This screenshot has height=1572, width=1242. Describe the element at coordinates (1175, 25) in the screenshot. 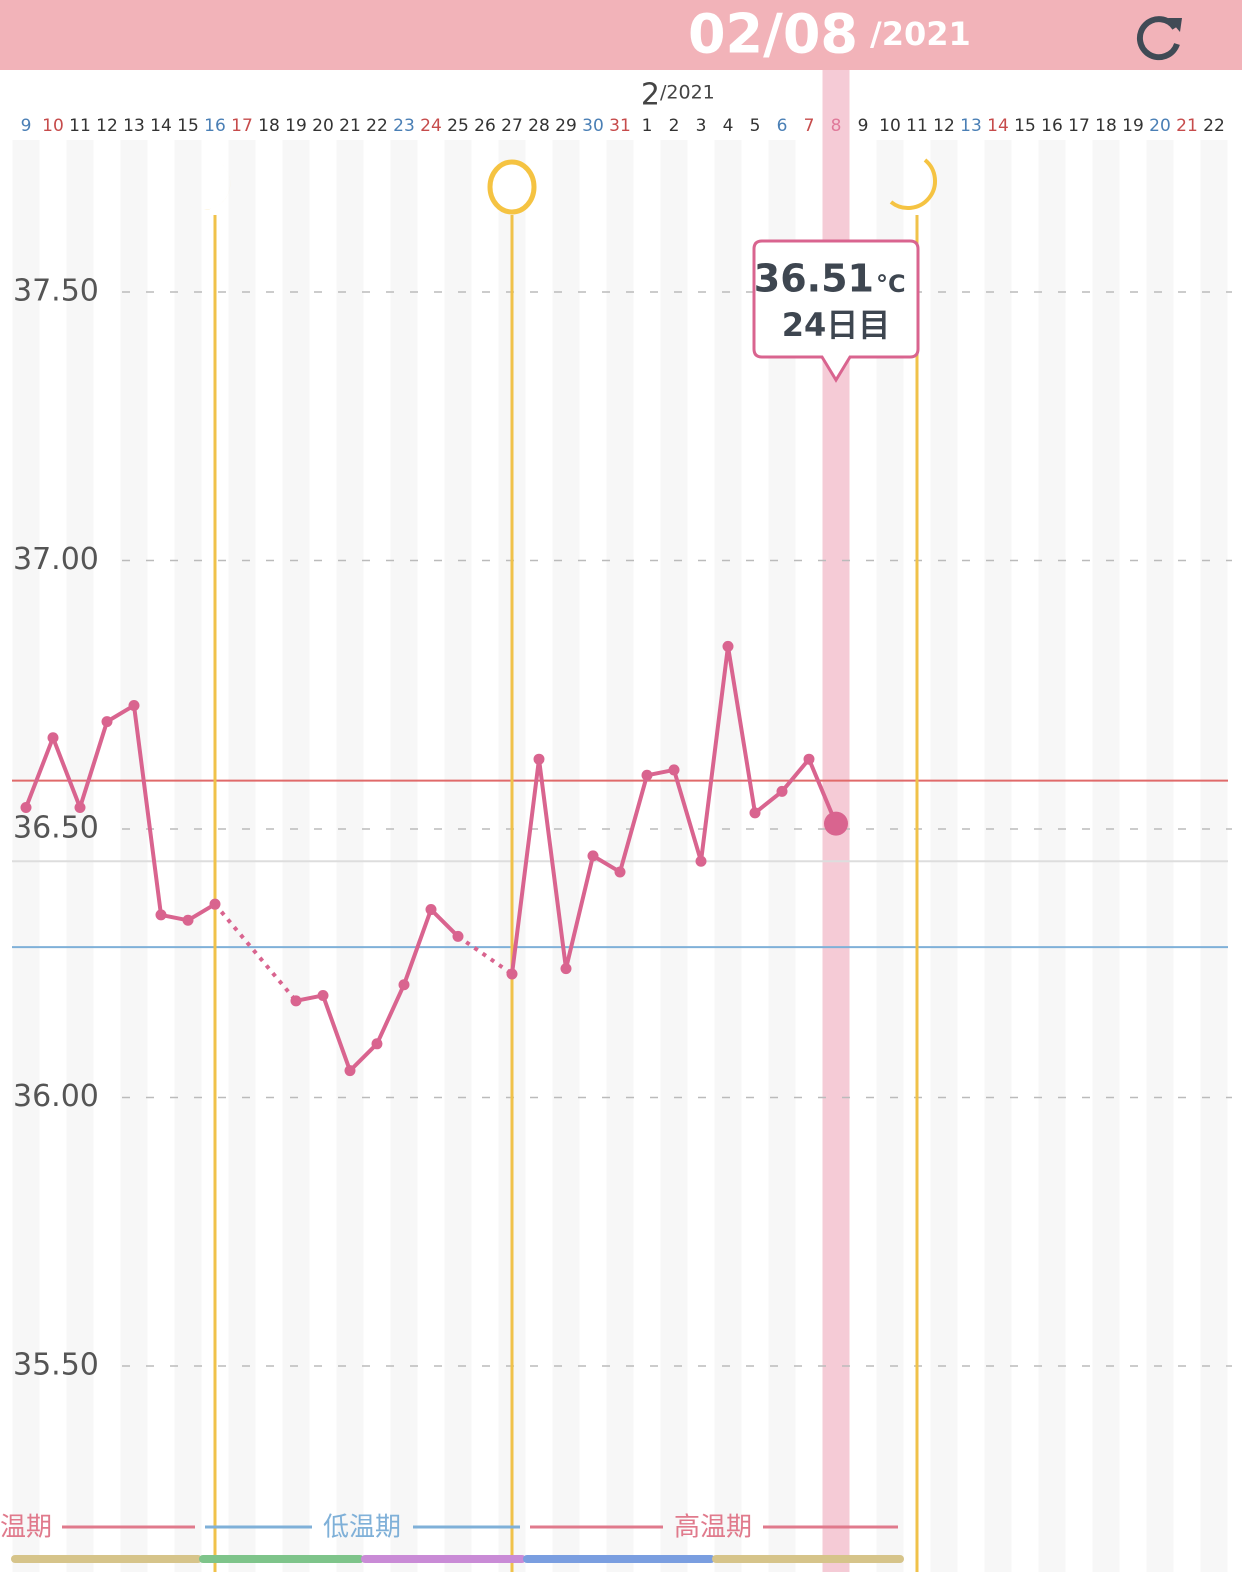

I see `refresh-arrow` at that location.